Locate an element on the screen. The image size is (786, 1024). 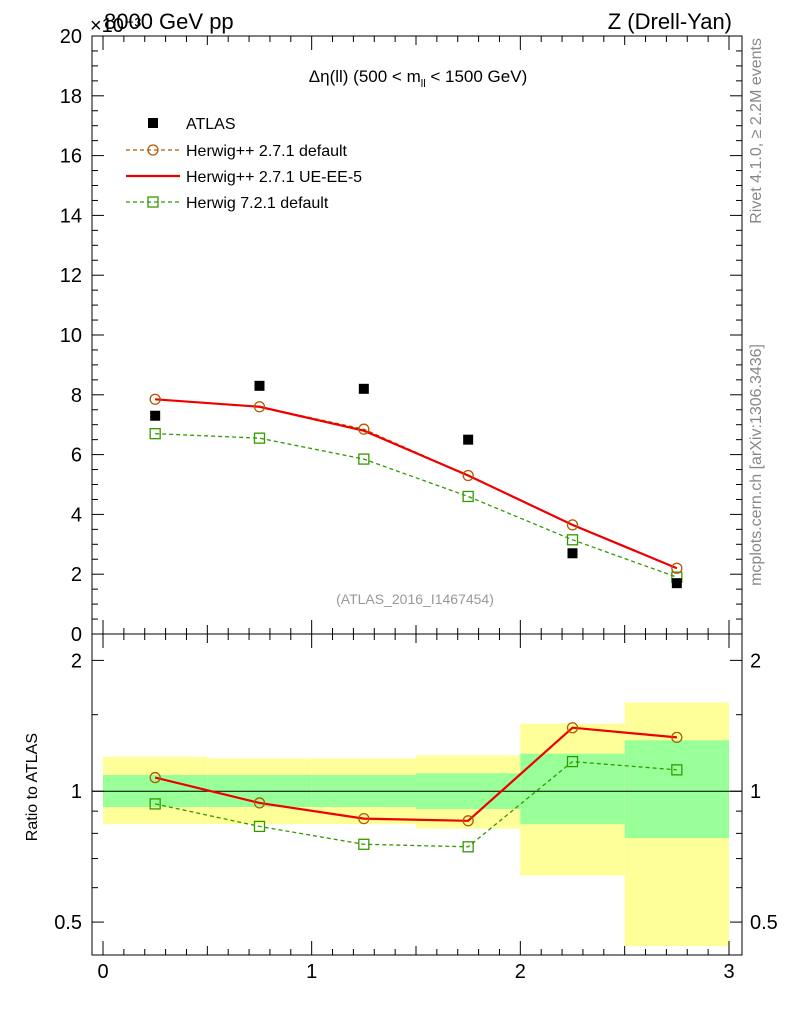
main-series-group is located at coordinates (416, 484).